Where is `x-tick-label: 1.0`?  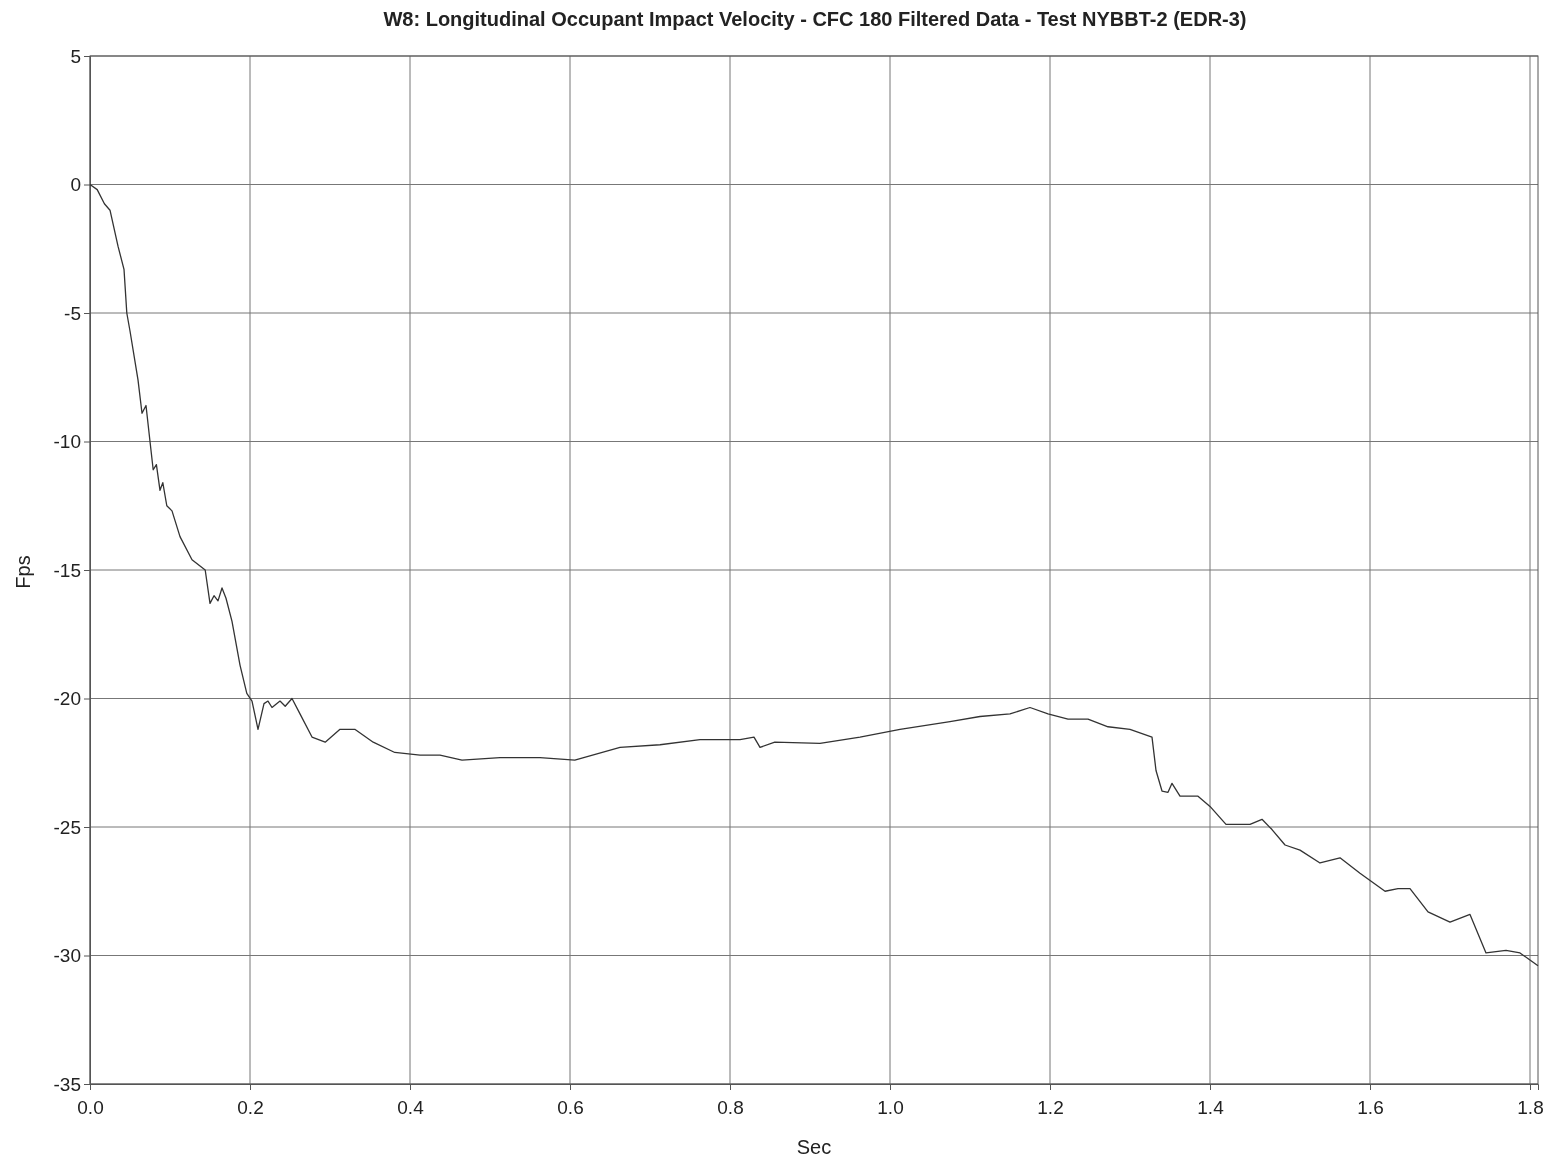 x-tick-label: 1.0 is located at coordinates (890, 1107).